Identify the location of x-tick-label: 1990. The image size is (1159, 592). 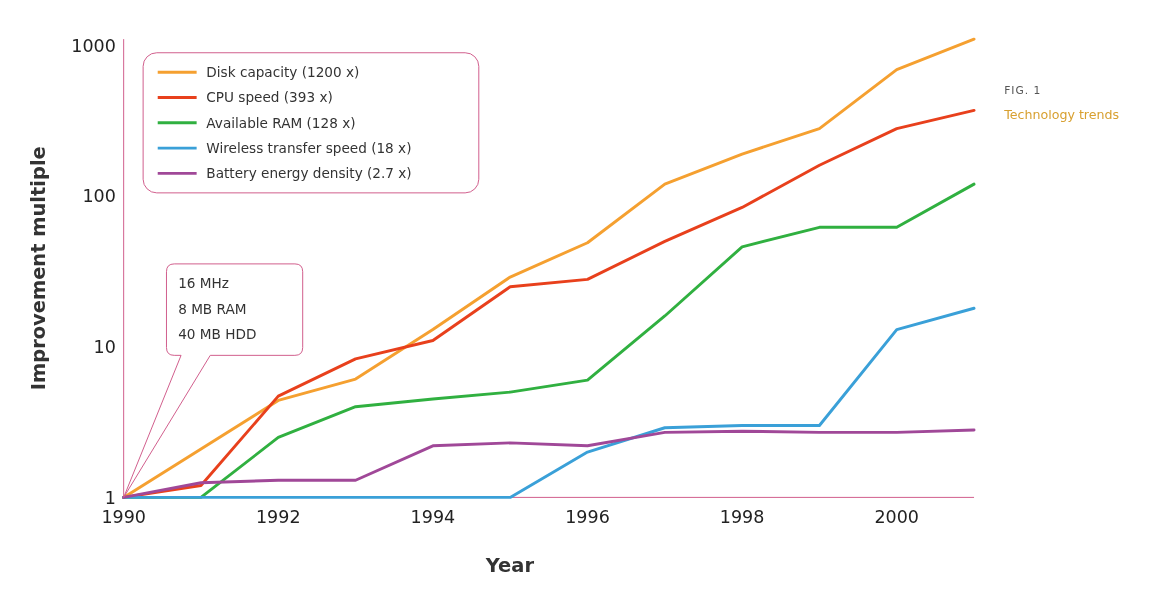
(123, 516).